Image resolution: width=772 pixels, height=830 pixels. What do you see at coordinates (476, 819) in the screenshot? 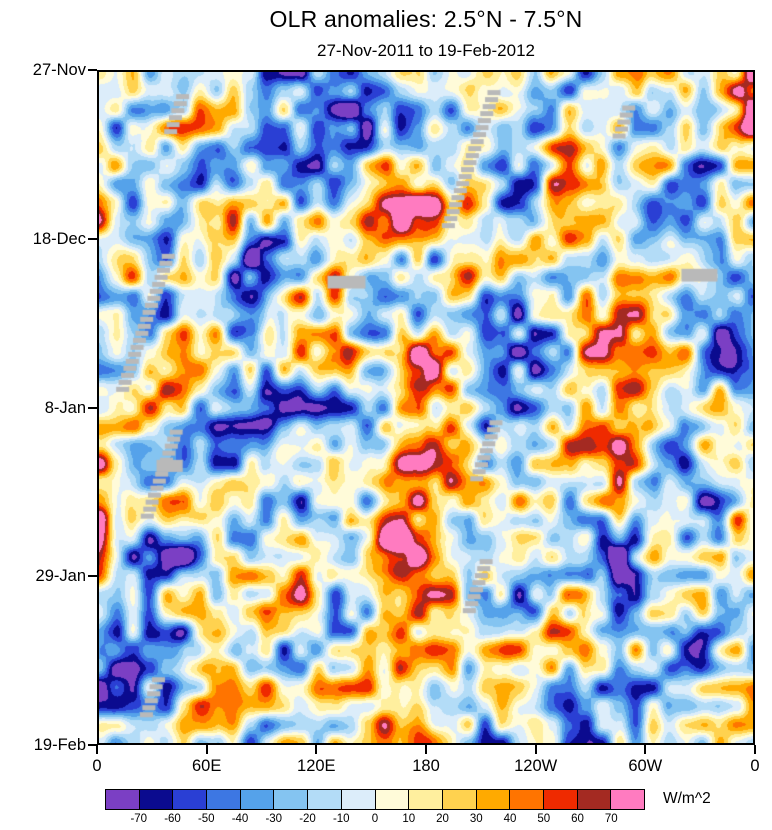
I see `colorbar-tick-label: 30` at bounding box center [476, 819].